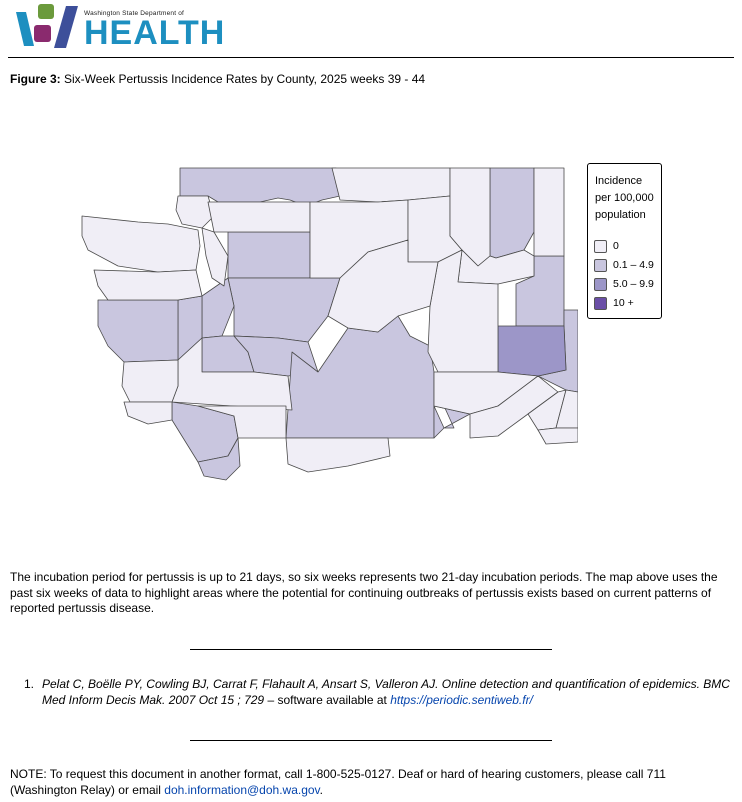  I want to click on legend-label: 0, so click(616, 246).